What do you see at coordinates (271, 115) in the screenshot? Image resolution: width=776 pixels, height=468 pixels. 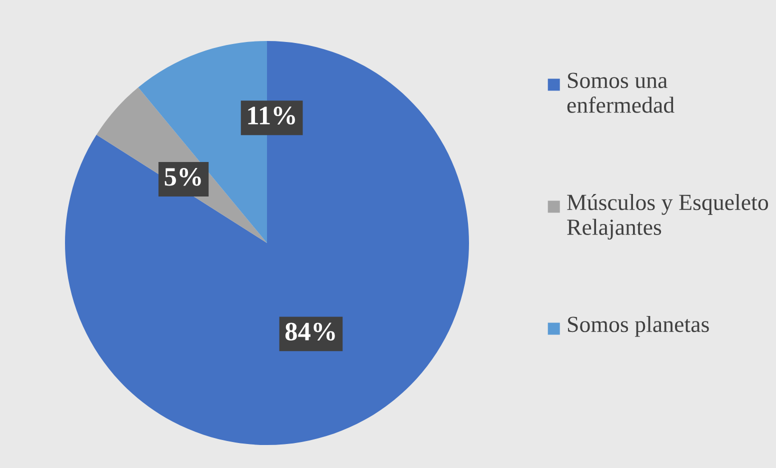 I see `data-label: 11%` at bounding box center [271, 115].